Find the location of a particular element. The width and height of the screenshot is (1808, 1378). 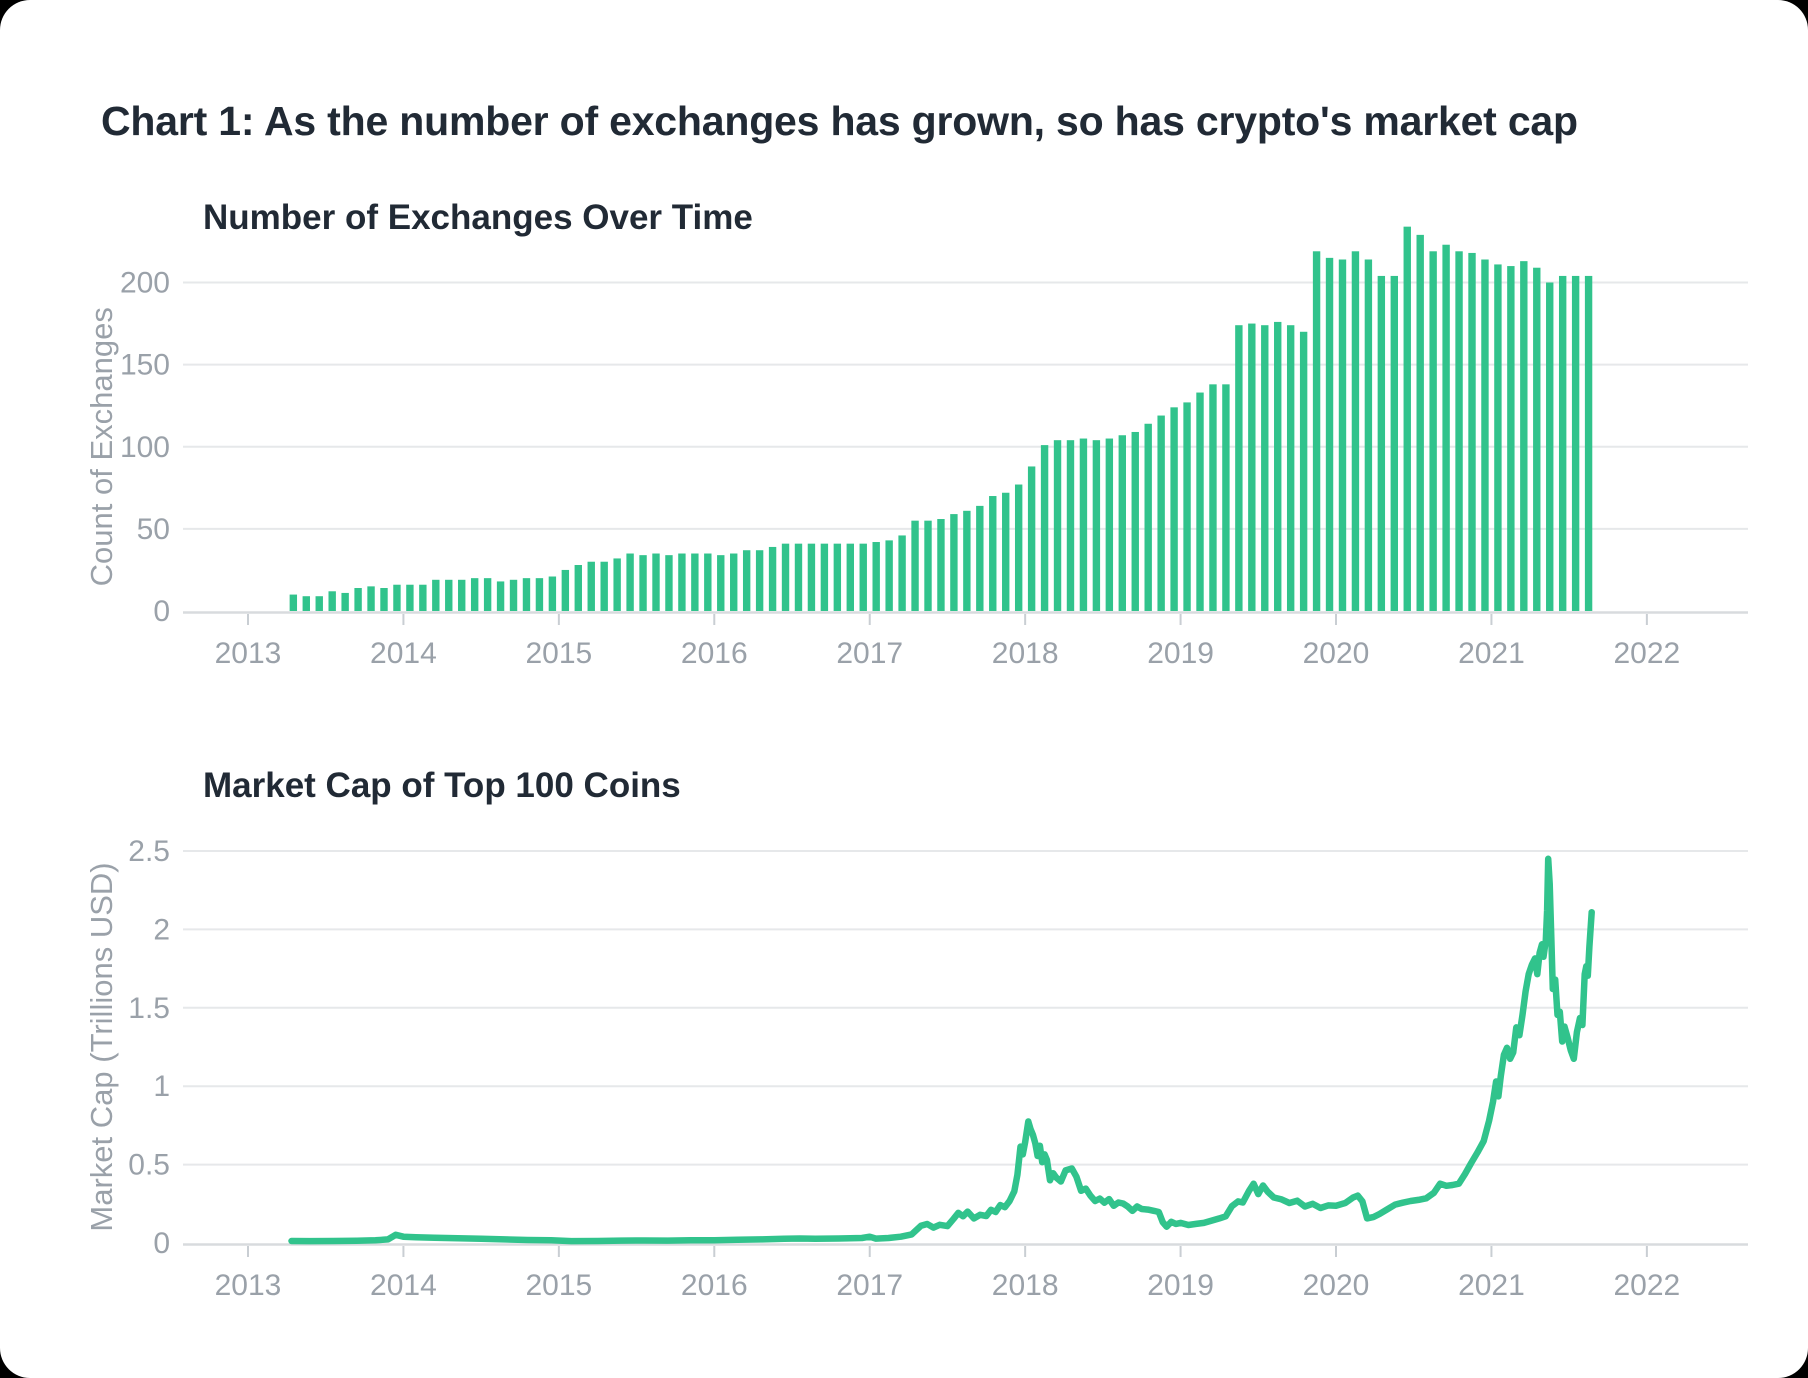

exchanges-x-tick-label: 2015 is located at coordinates (558, 653).